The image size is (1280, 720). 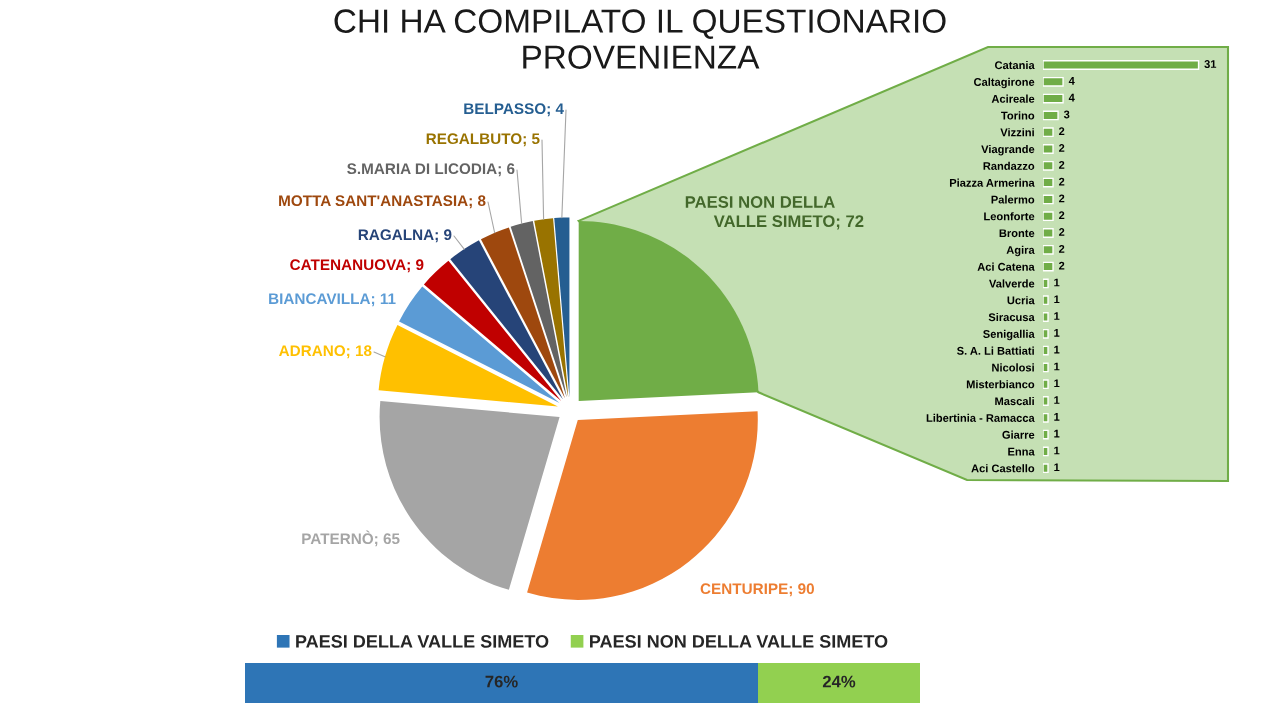 What do you see at coordinates (1210, 64) in the screenshot?
I see `data-label: 31` at bounding box center [1210, 64].